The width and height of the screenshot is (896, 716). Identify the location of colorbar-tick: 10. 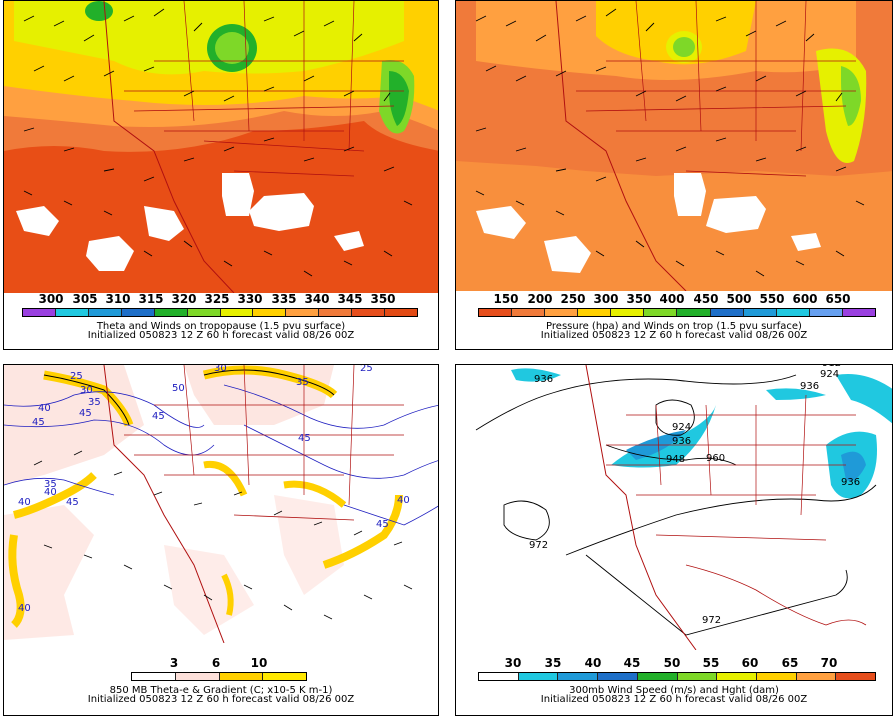
(259, 663).